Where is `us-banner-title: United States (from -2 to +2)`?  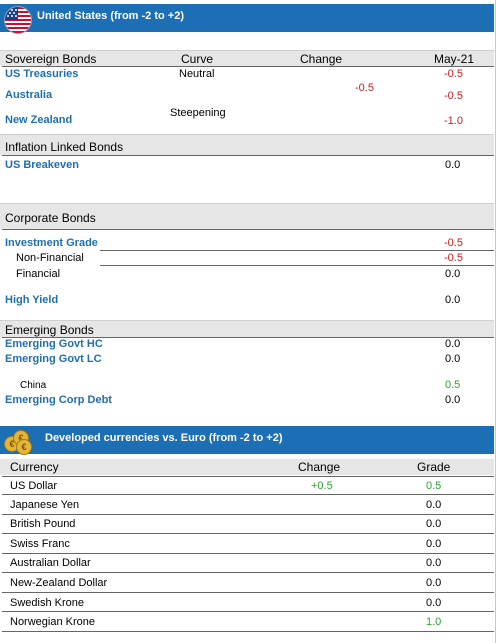
us-banner-title: United States (from -2 to +2) is located at coordinates (110, 16).